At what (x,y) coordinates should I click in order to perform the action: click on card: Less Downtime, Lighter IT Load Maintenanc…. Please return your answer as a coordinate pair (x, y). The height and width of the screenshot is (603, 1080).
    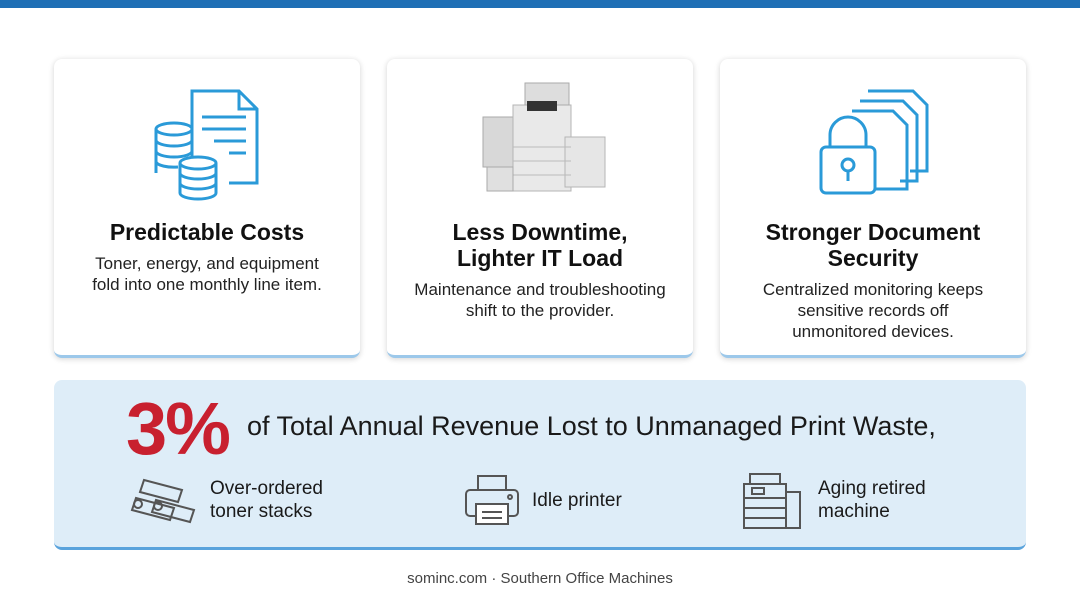
    Looking at the image, I should click on (540, 208).